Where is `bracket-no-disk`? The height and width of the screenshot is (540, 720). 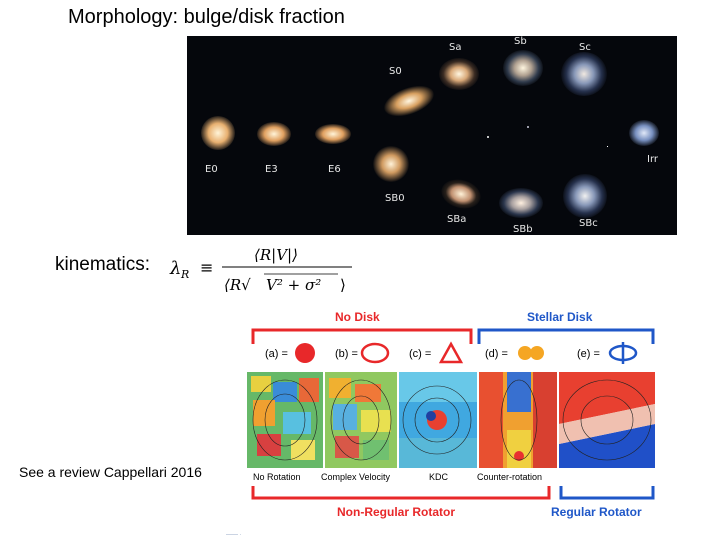
bracket-no-disk is located at coordinates (362, 336).